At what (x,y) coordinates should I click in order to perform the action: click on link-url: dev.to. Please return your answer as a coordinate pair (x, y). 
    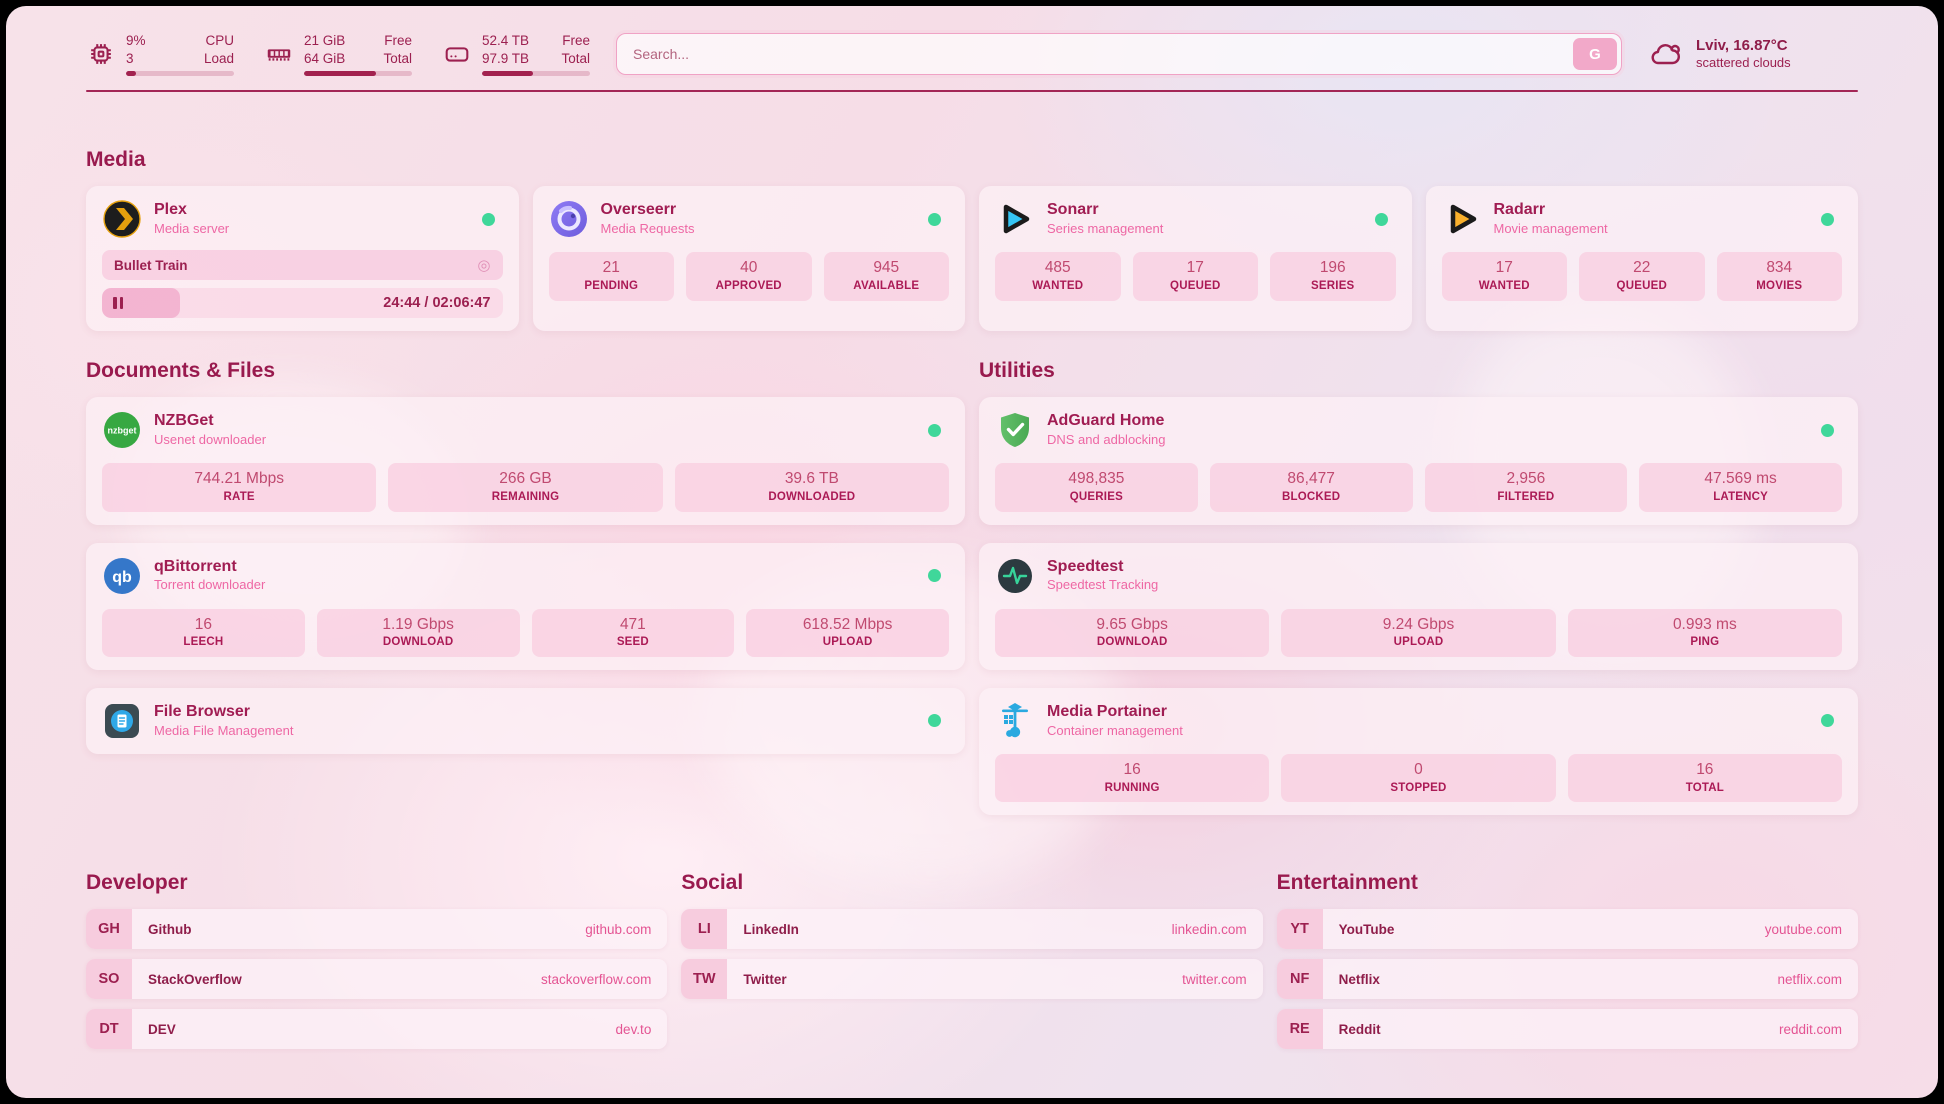
    Looking at the image, I should click on (633, 1029).